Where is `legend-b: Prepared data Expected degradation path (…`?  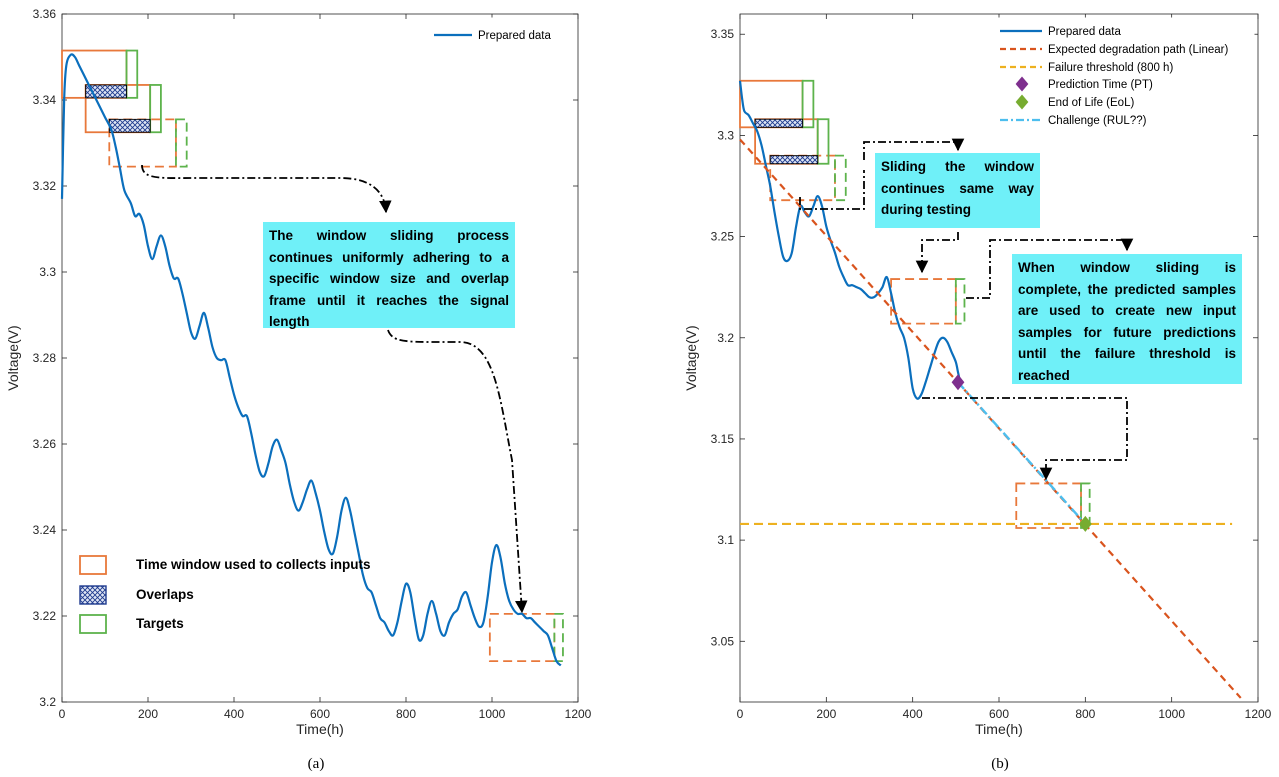
legend-b: Prepared data Expected degradation path (… is located at coordinates (1123, 74).